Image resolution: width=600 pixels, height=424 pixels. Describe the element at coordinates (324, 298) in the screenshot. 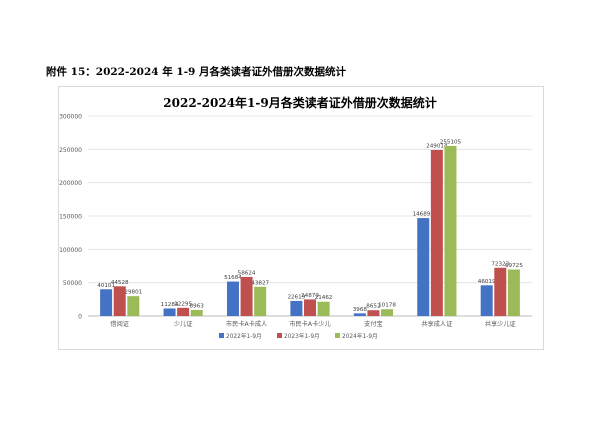

I see `data-label: 21462` at that location.